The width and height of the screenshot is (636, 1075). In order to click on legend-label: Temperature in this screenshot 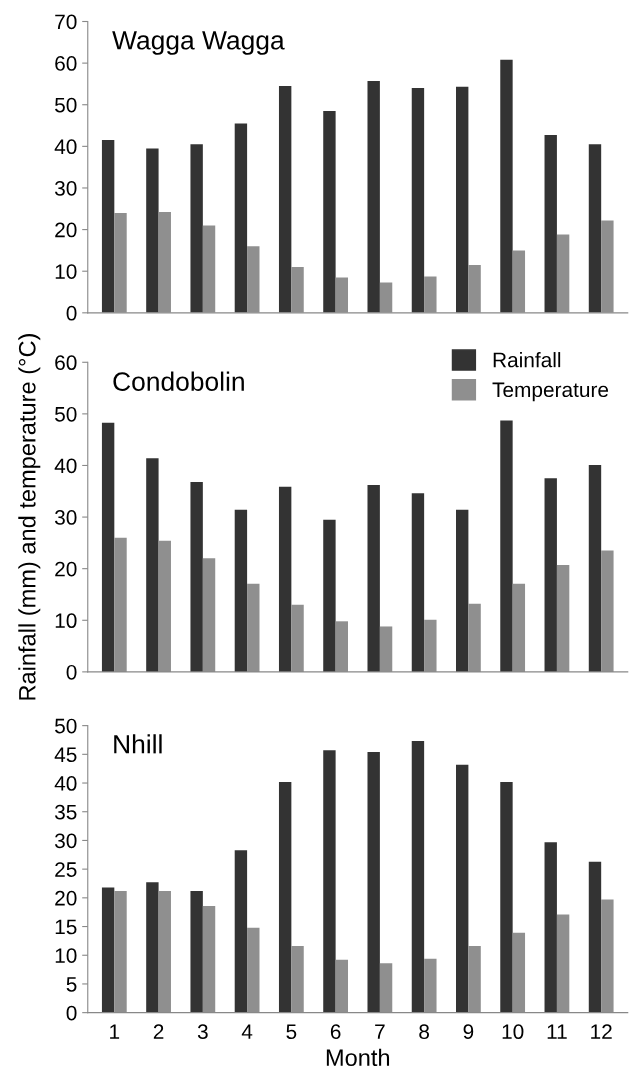, I will do `click(550, 392)`.